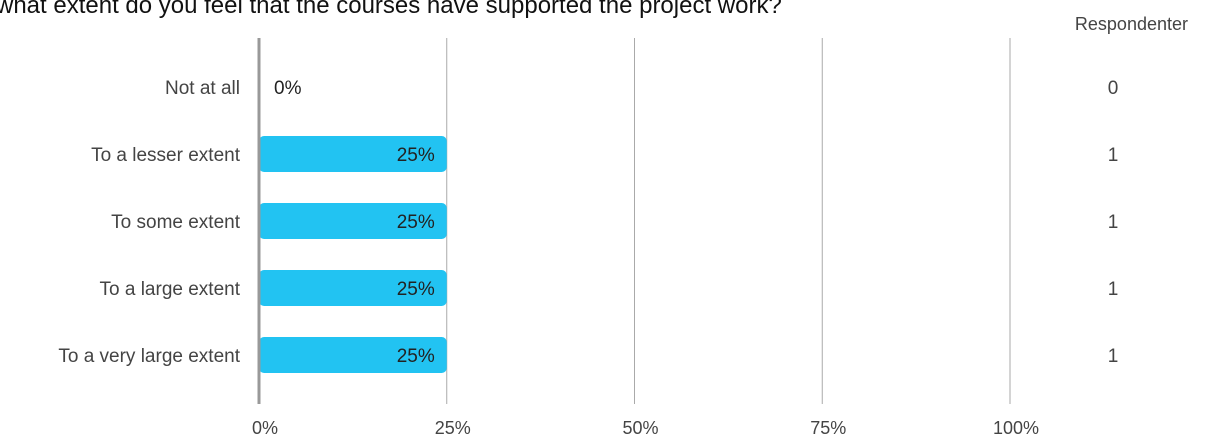  I want to click on category-label: To a very large extent, so click(149, 356).